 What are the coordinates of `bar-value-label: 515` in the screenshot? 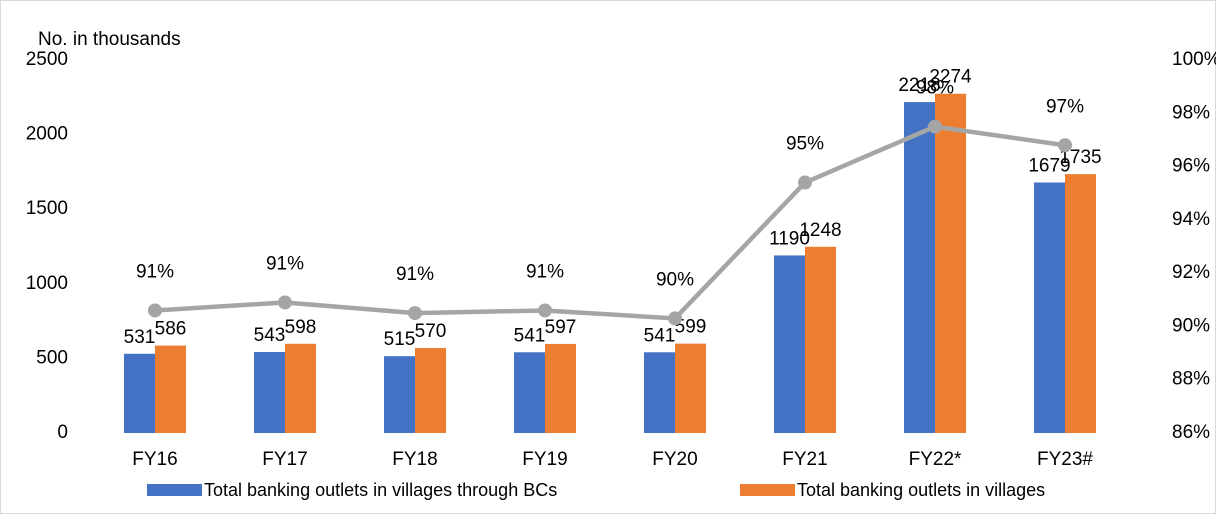 It's located at (400, 339).